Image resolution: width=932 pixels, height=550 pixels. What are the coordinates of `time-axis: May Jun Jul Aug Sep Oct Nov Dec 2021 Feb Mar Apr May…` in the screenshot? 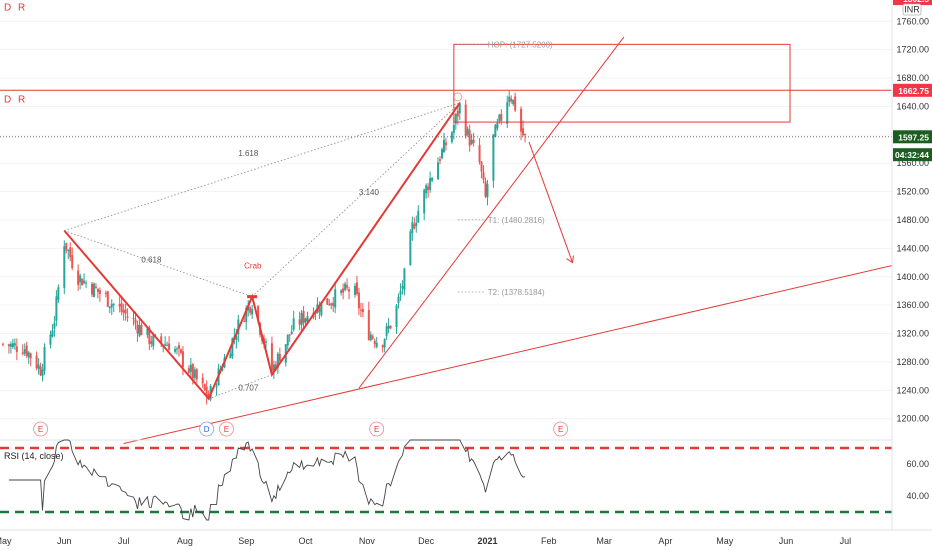 It's located at (466, 537).